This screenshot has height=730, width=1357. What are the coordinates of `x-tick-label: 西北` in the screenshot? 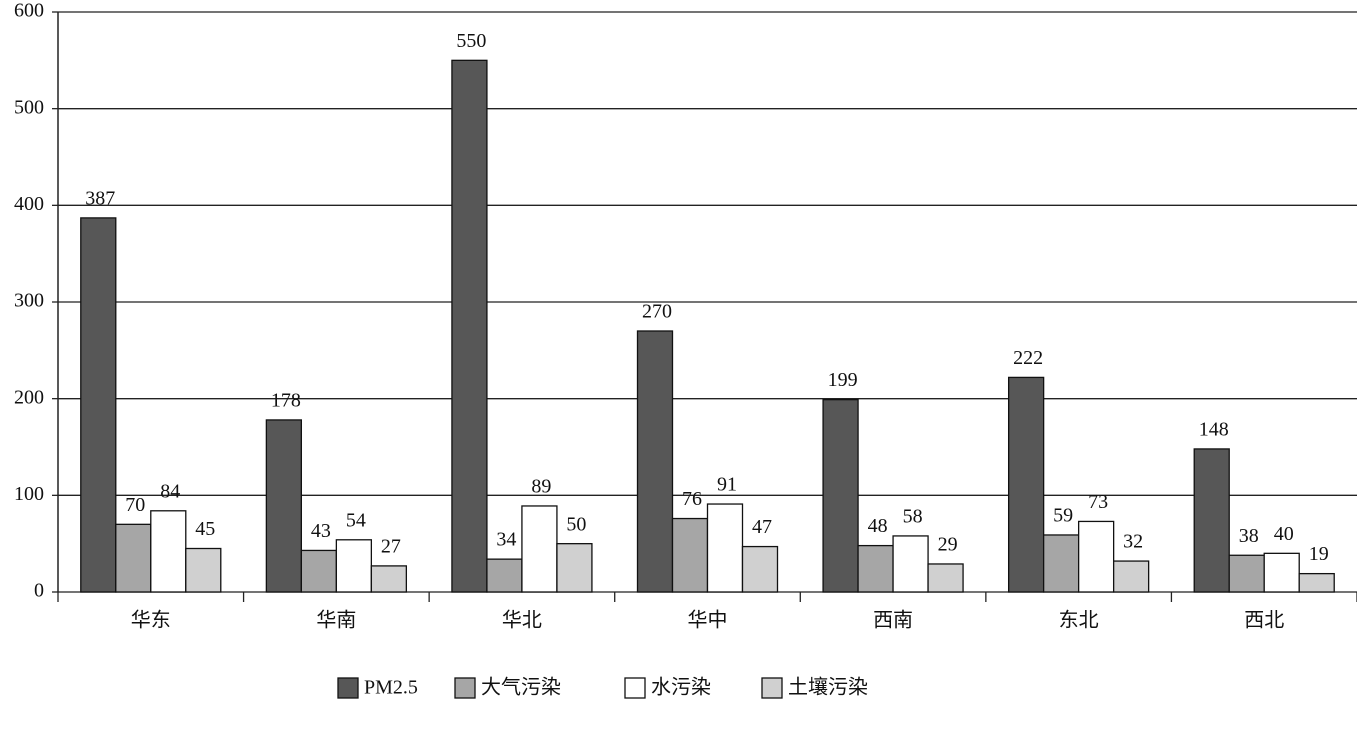 It's located at (1264, 620).